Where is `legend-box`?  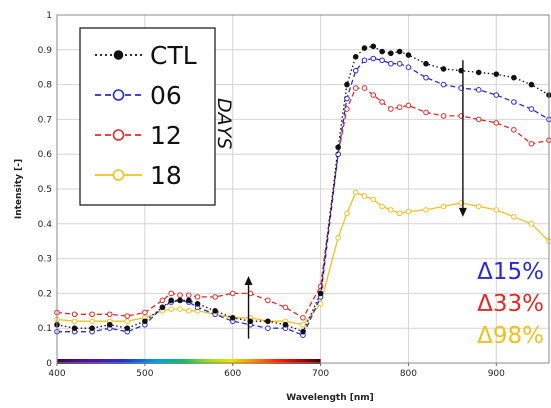
legend-box is located at coordinates (147, 116).